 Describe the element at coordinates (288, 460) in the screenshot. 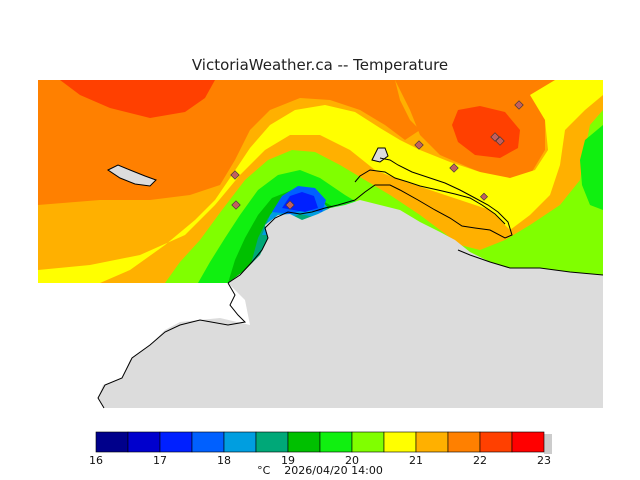

I see `colorbar-tick-label: 19` at that location.